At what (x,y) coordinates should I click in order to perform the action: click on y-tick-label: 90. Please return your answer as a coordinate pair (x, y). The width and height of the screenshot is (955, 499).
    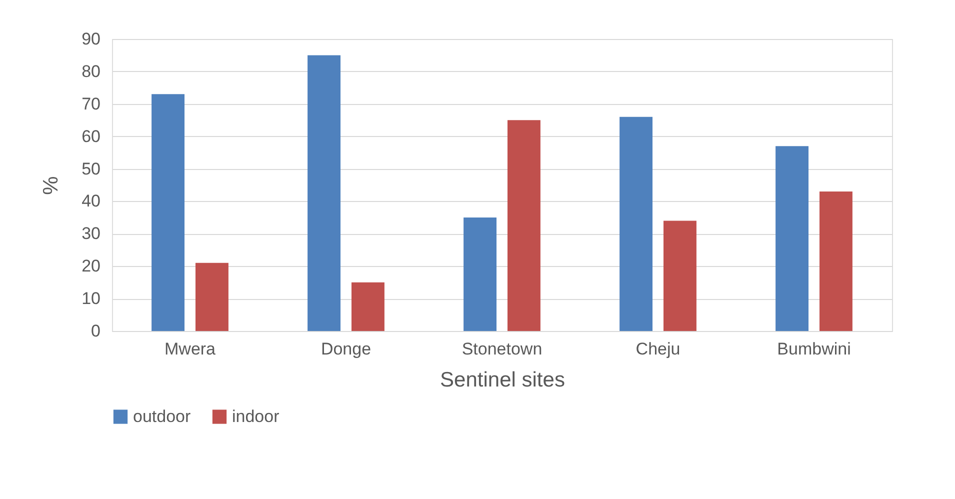
    Looking at the image, I should click on (91, 39).